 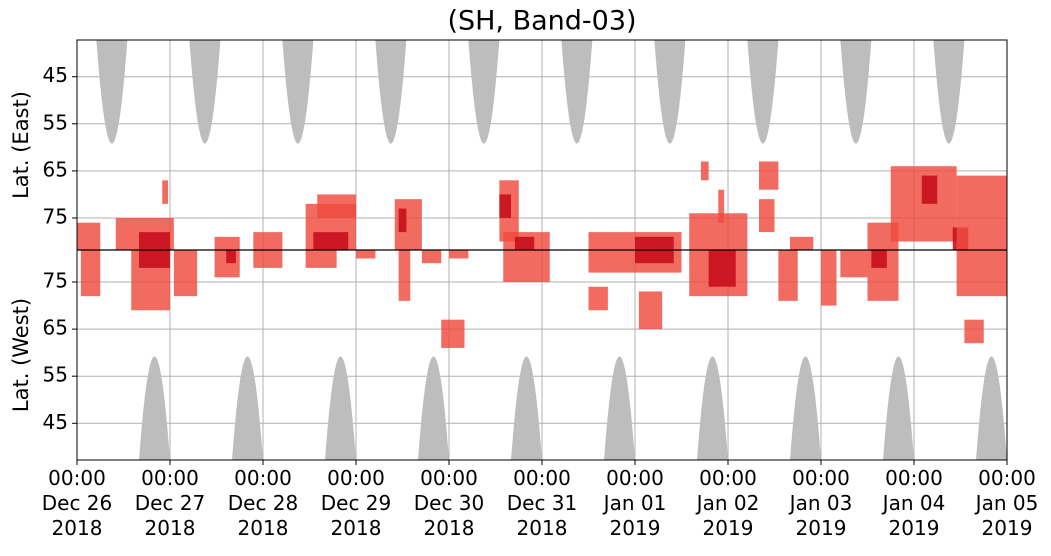 What do you see at coordinates (170, 503) in the screenshot?
I see `x-tick-label: 00:00 Dec 27 2018` at bounding box center [170, 503].